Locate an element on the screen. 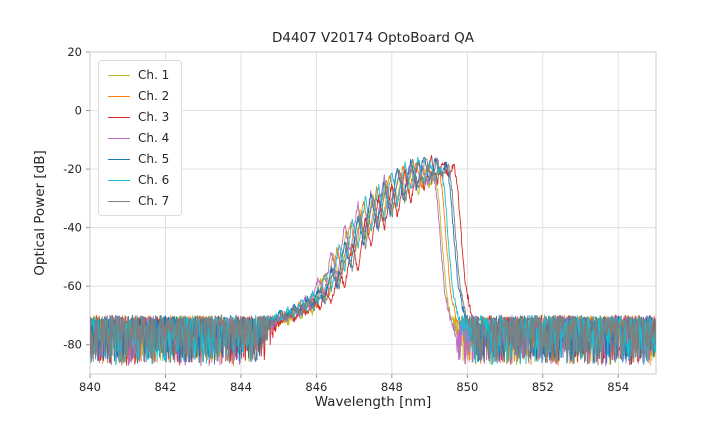 This screenshot has width=720, height=432. y-axis-label: Optical Power [dB] is located at coordinates (40, 213).